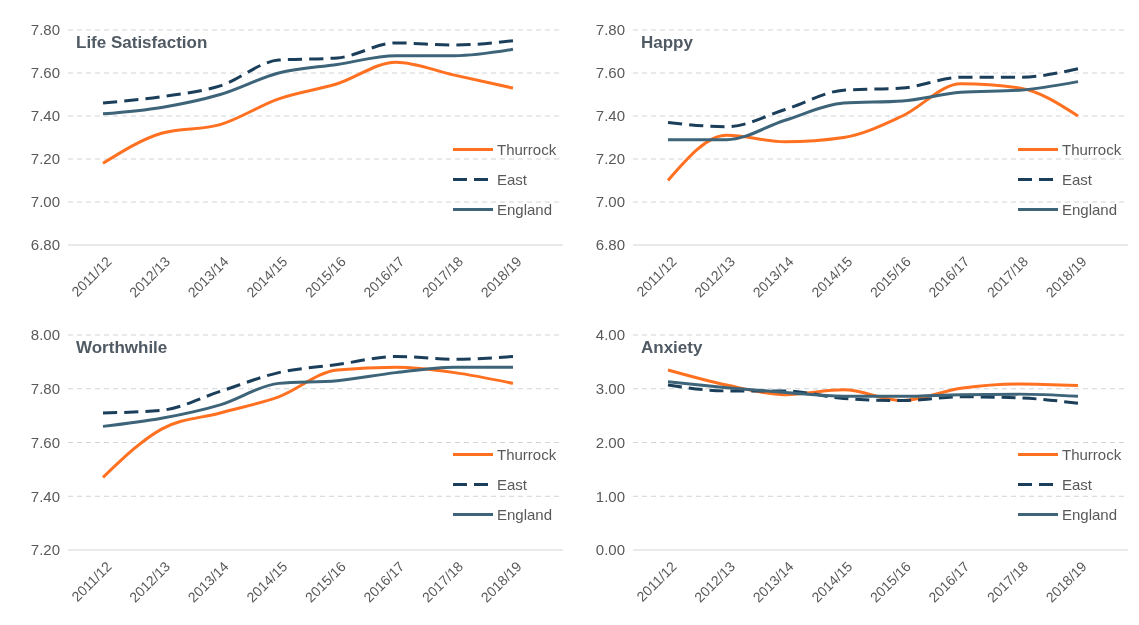  I want to click on chart-title: Worthwhile, so click(122, 347).